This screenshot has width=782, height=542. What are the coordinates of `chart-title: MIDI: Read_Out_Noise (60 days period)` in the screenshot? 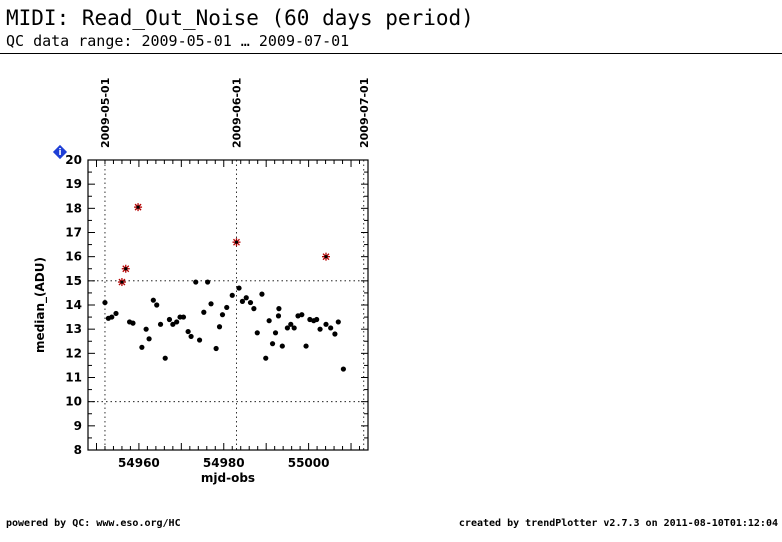 It's located at (240, 18).